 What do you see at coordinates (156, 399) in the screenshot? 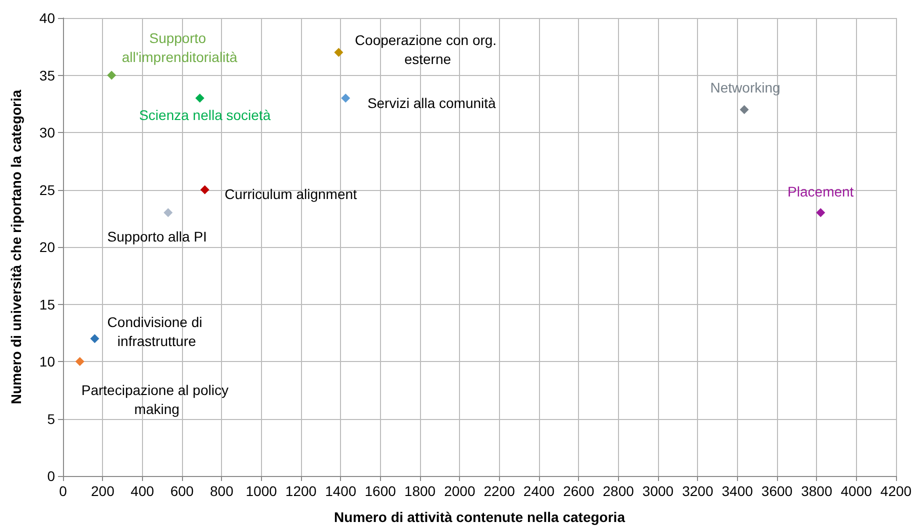
I see `series-label: Partecipazione al policy making` at bounding box center [156, 399].